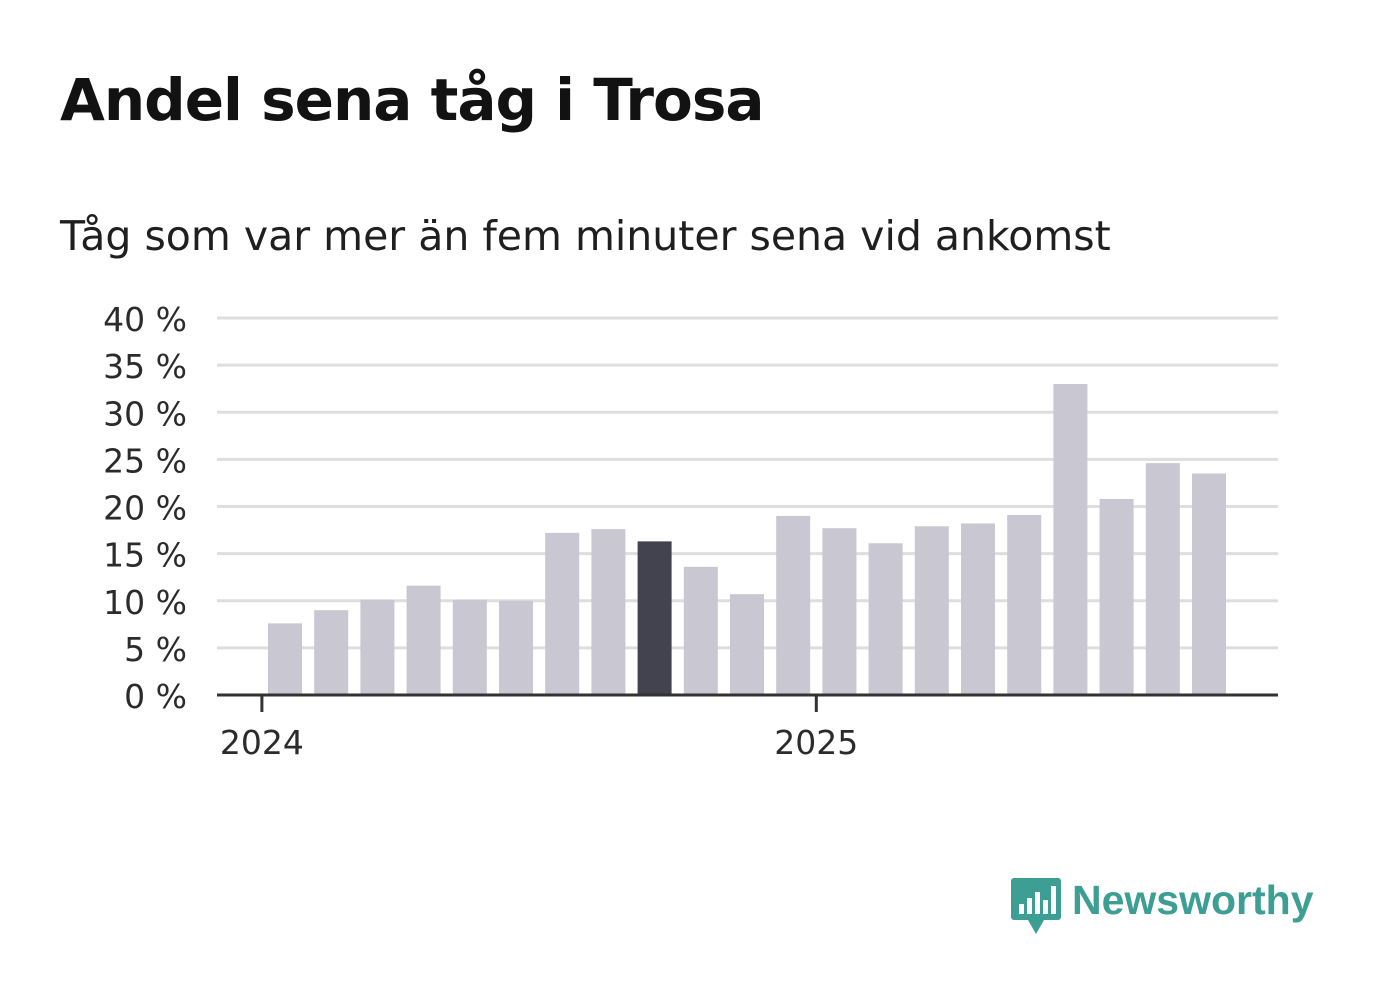  Describe the element at coordinates (412, 100) in the screenshot. I see `chart-title: Andel sena tåg i Trosa` at that location.